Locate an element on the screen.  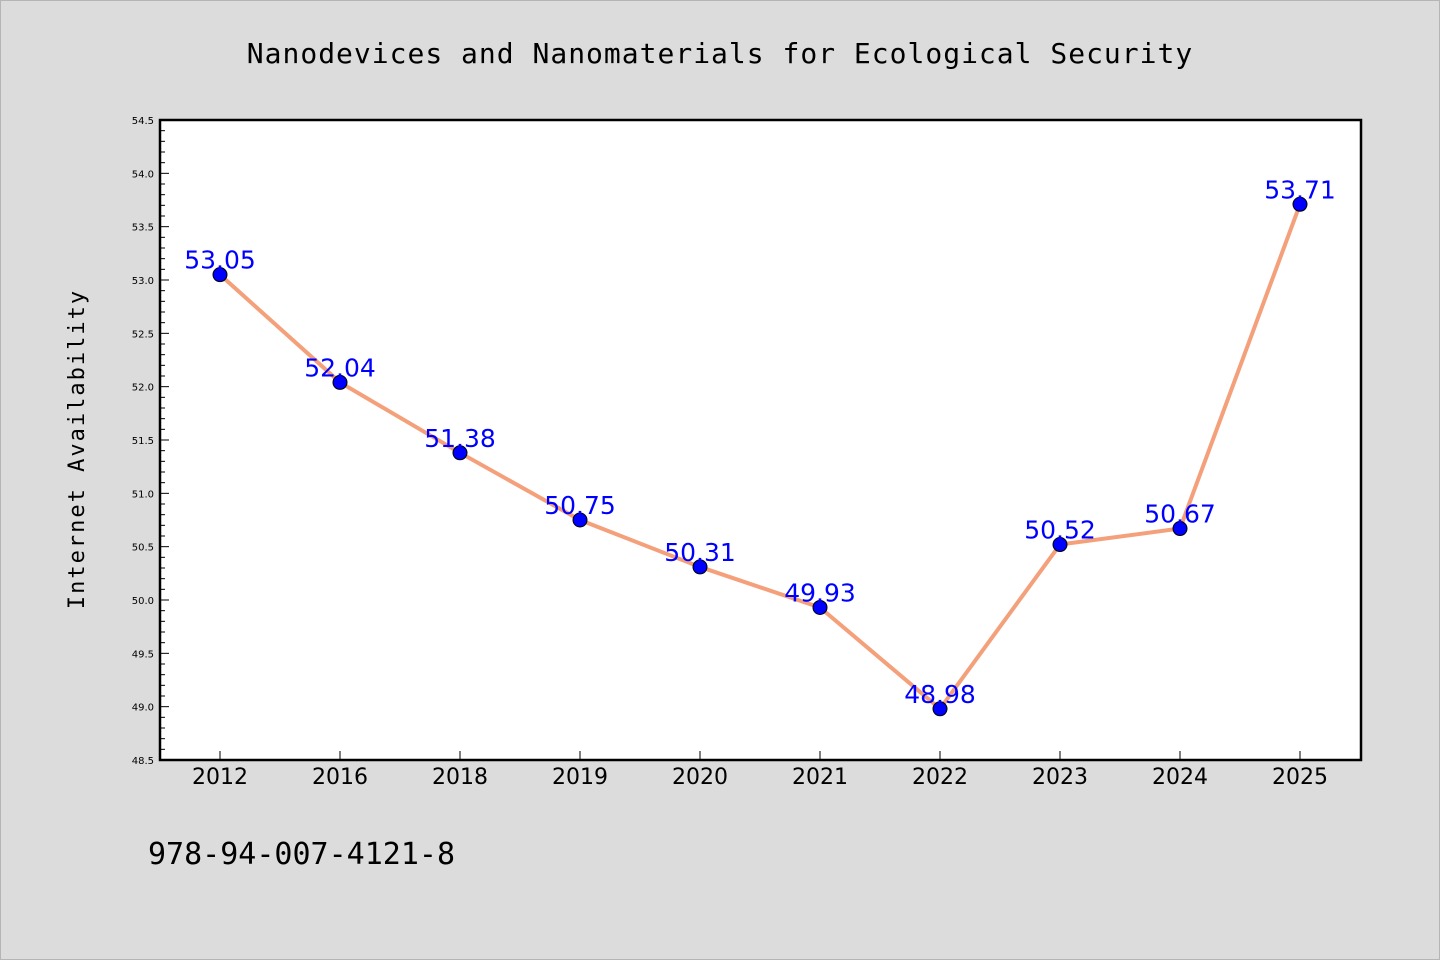
x-tick-label: 2020 is located at coordinates (700, 777).